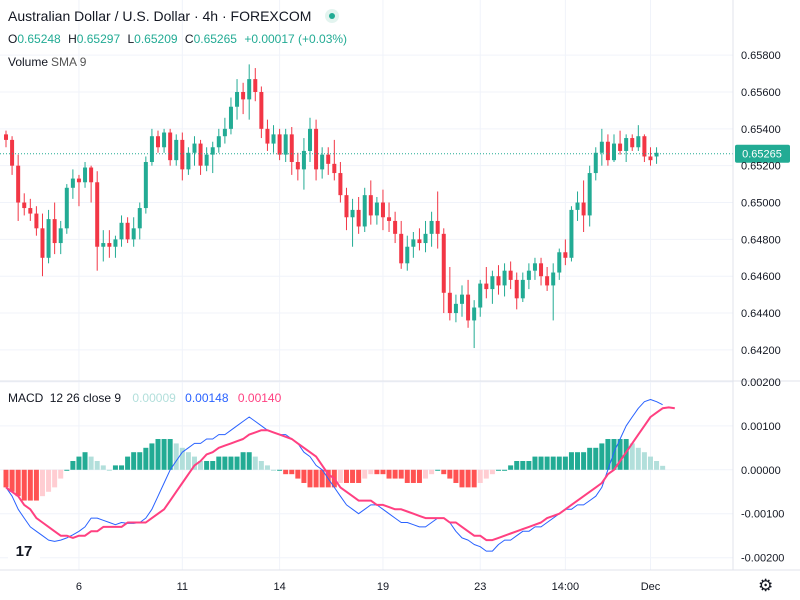  I want to click on volume-legend: Volume SMA 9, so click(47, 62).